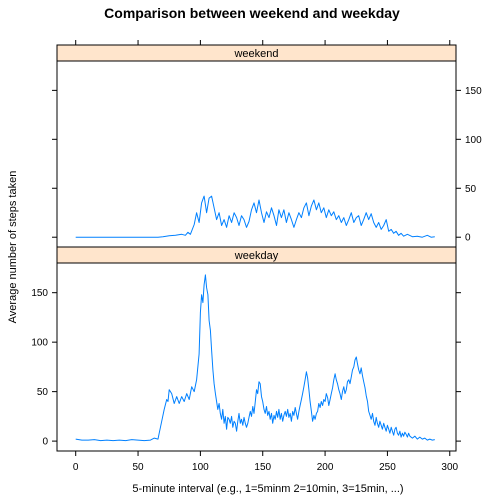 This screenshot has width=504, height=504. I want to click on x-tick-label: 50, so click(138, 467).